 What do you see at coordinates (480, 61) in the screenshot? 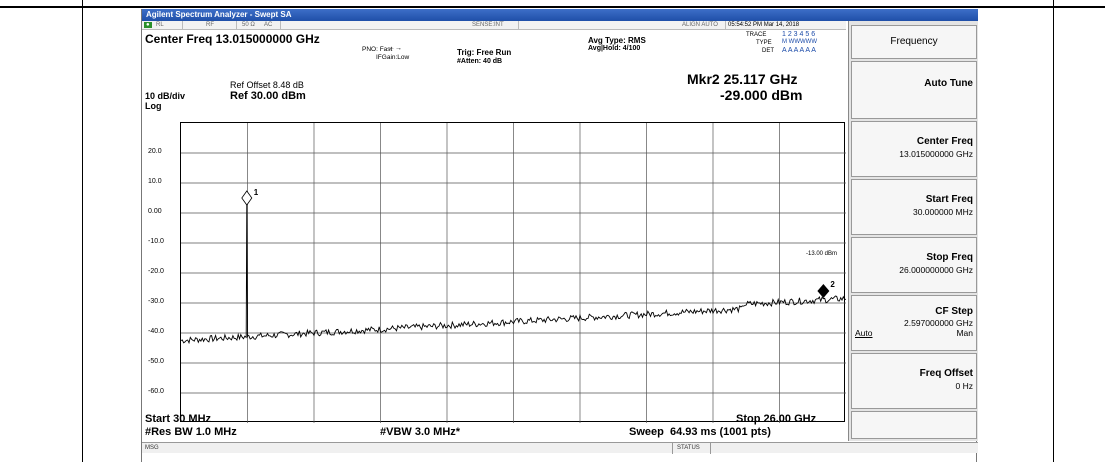
I see `atten-label: #Atten: 40 dB` at bounding box center [480, 61].